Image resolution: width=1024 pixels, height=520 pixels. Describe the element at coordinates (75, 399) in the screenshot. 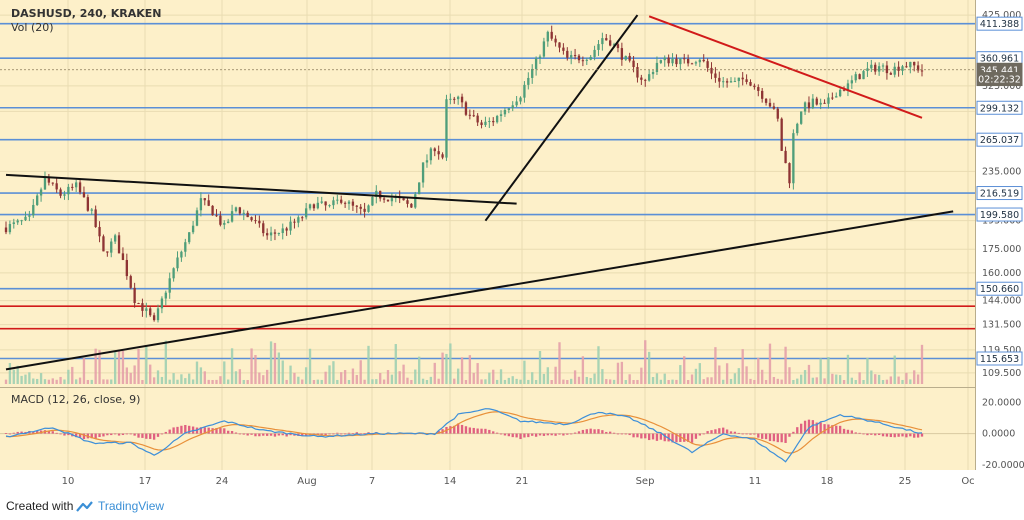

I see `macd-label: MACD (12, 26, close, 9)` at that location.